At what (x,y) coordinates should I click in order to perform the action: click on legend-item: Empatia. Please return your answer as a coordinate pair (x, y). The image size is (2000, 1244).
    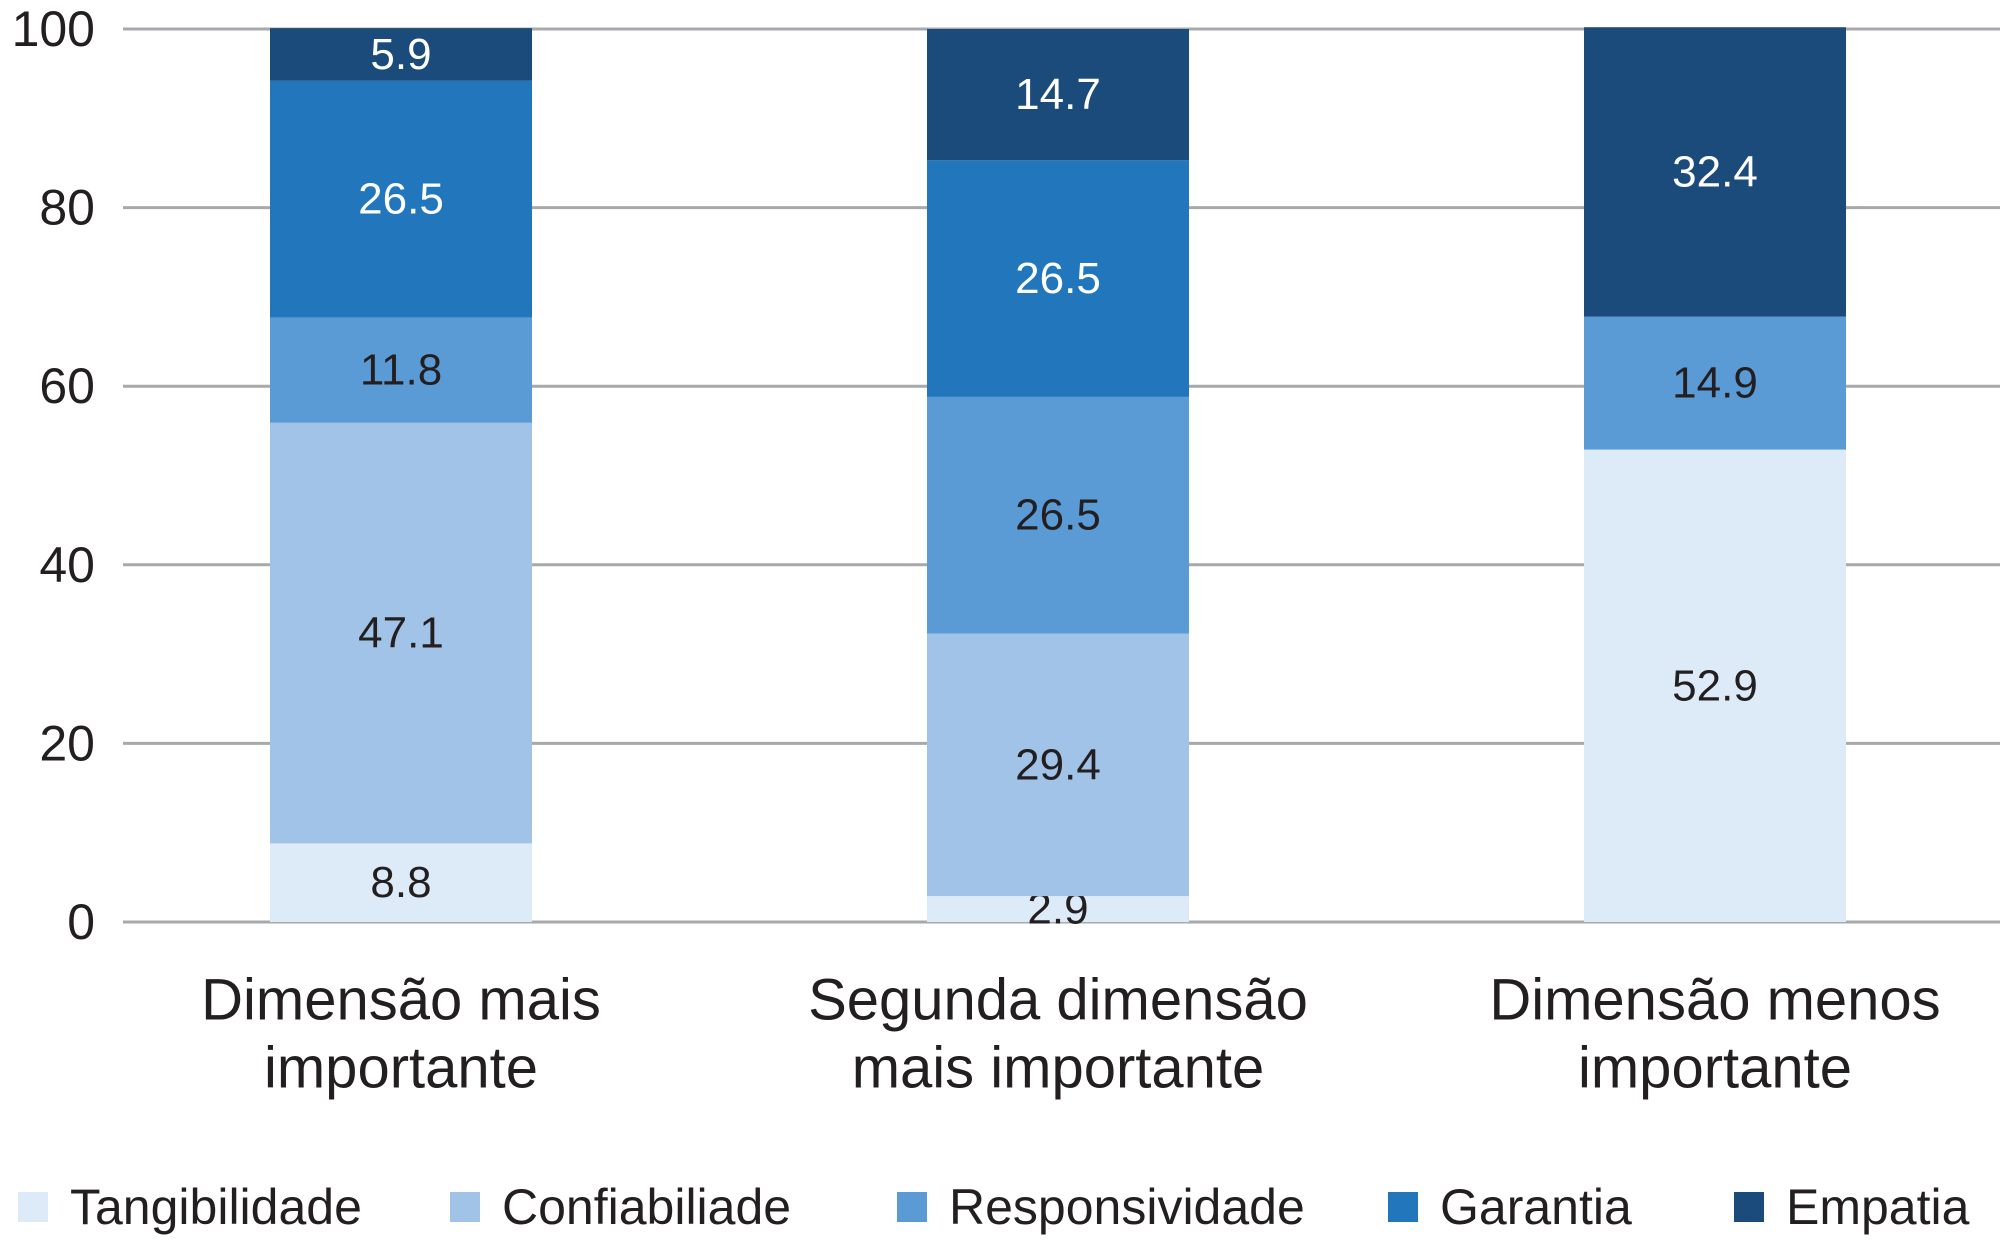
    Looking at the image, I should click on (1852, 1207).